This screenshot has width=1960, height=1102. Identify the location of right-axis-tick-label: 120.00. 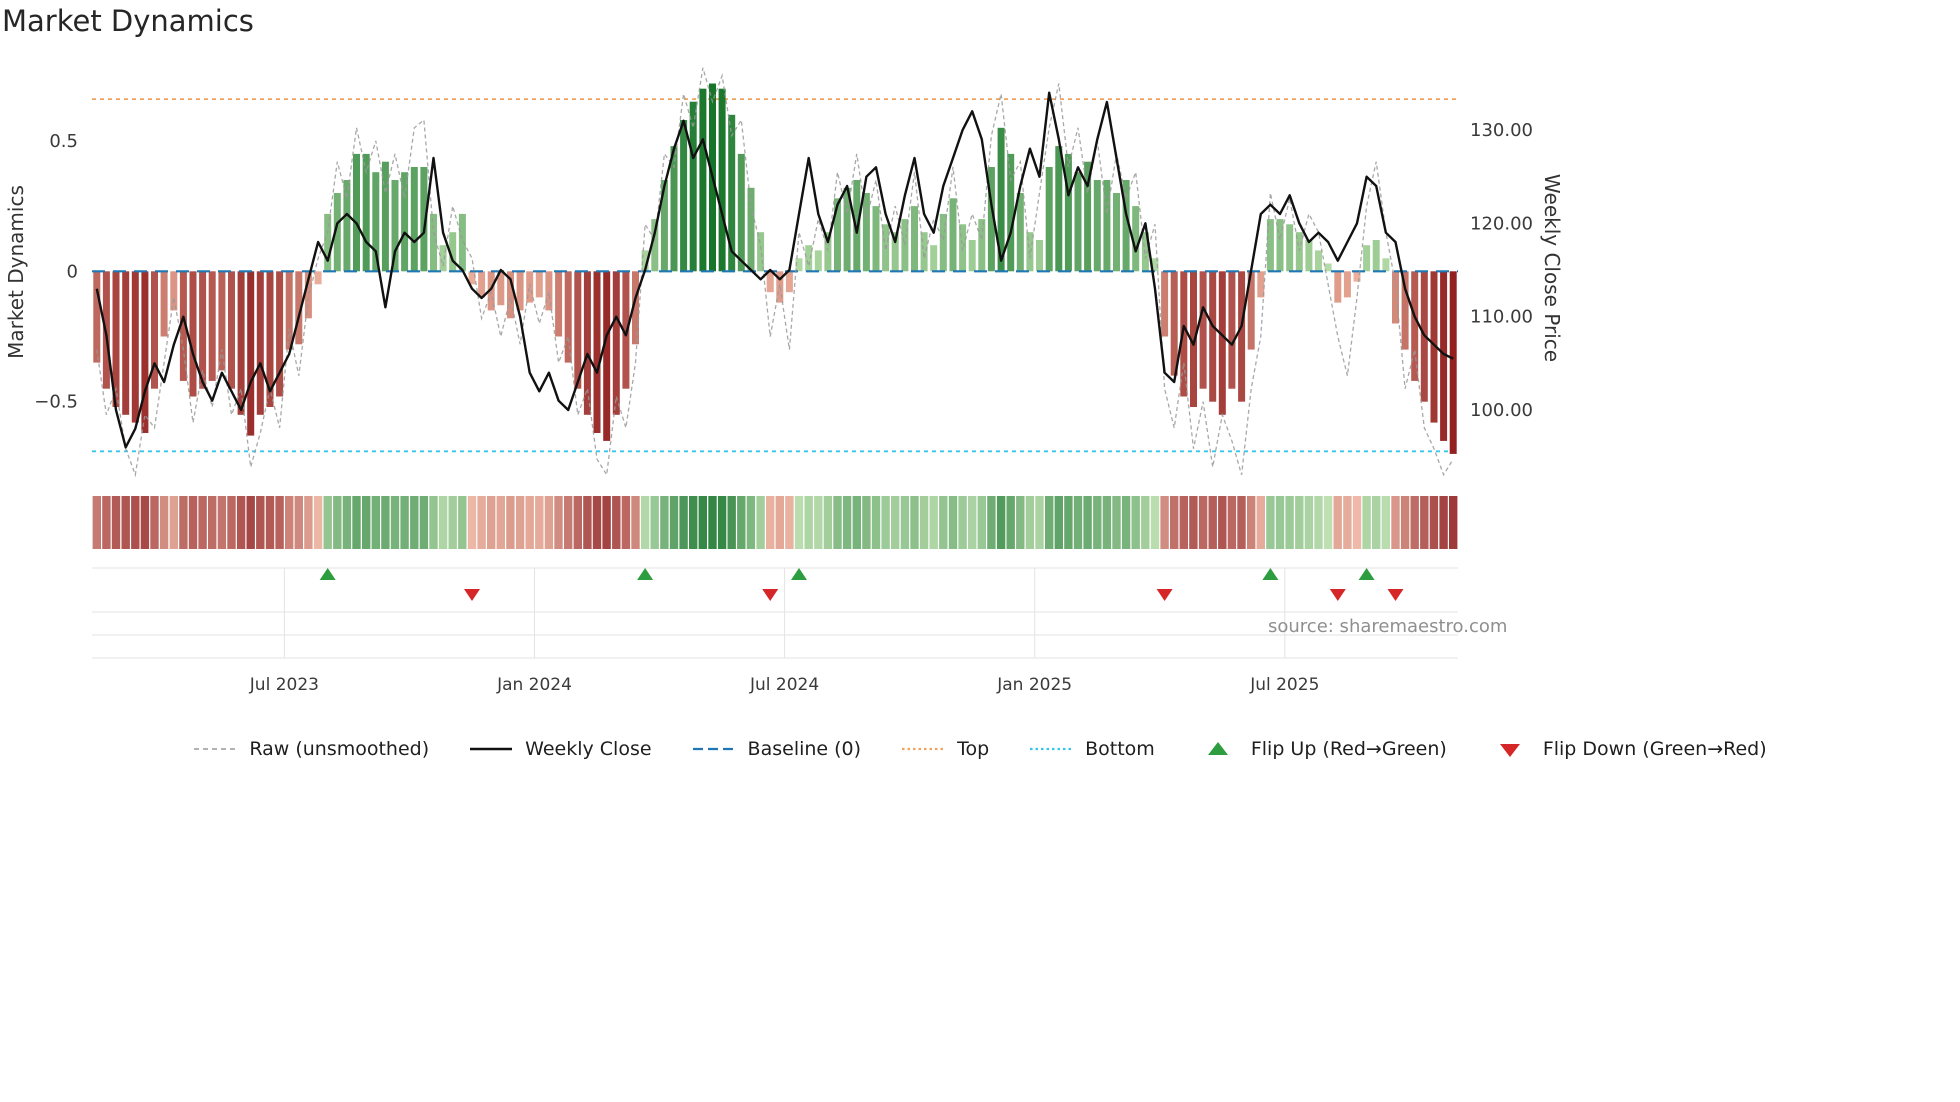
(1501, 223).